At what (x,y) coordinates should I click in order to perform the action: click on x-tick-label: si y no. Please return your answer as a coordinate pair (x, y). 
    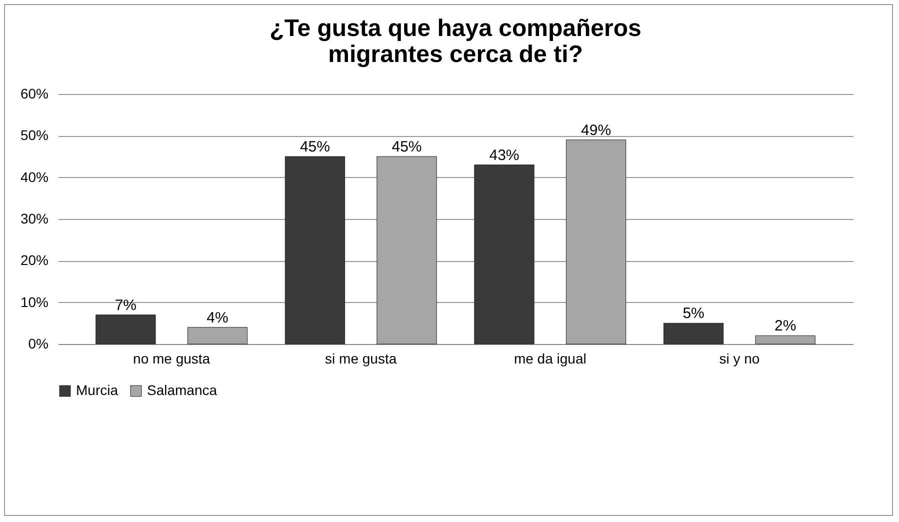
    Looking at the image, I should click on (739, 358).